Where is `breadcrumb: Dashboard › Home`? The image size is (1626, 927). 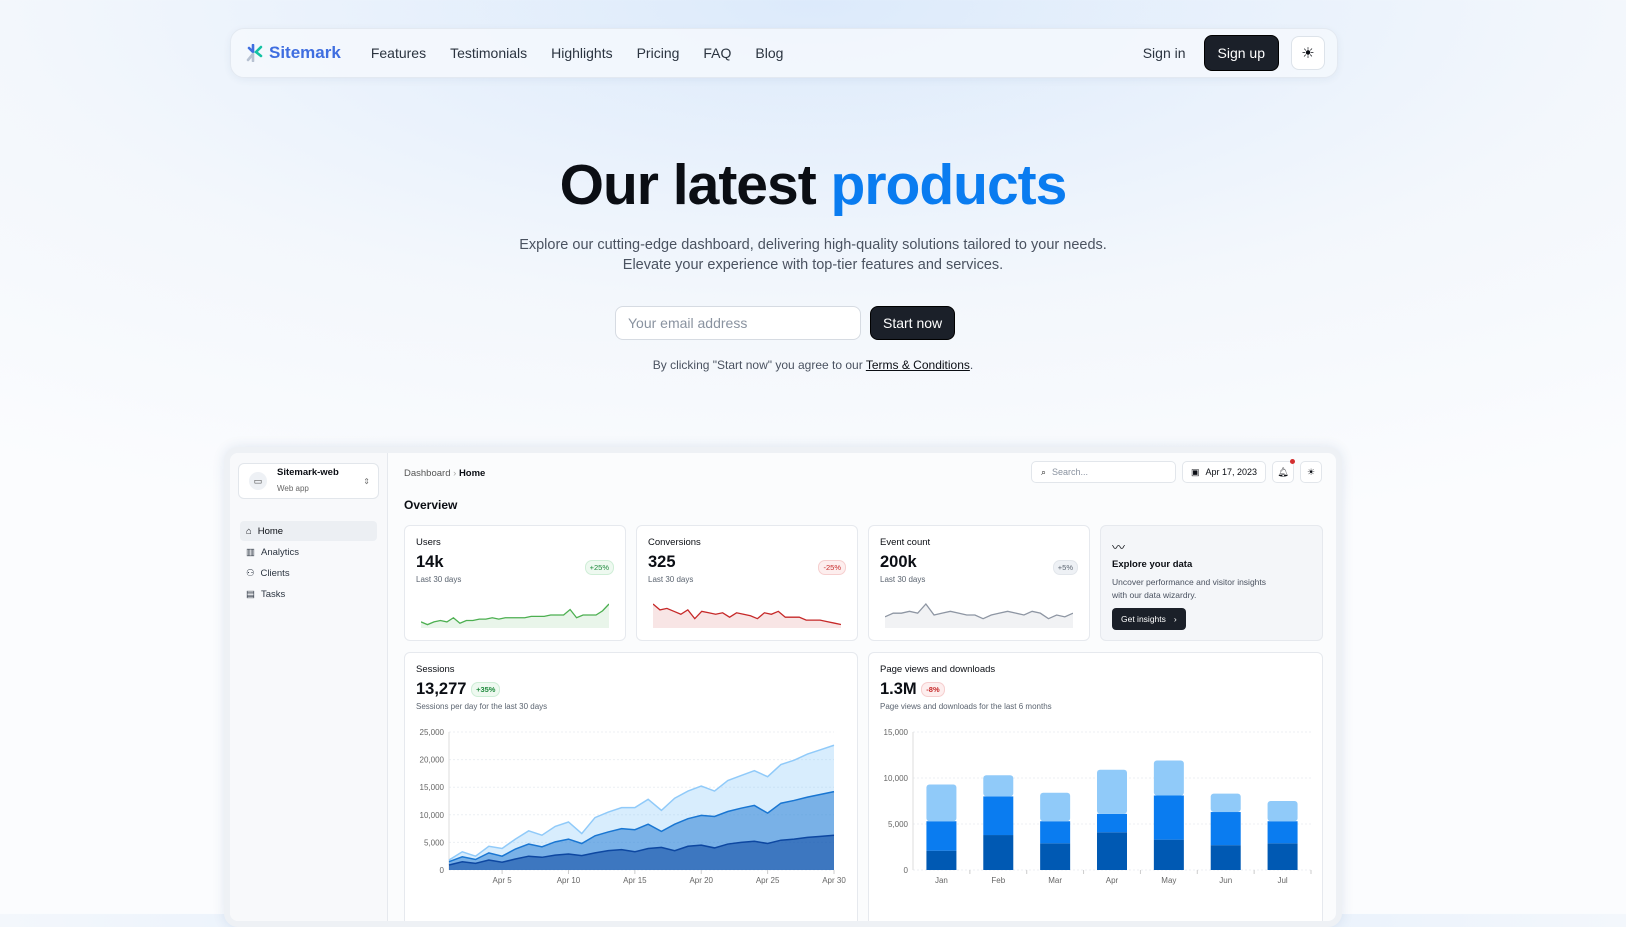
breadcrumb: Dashboard › Home is located at coordinates (445, 473).